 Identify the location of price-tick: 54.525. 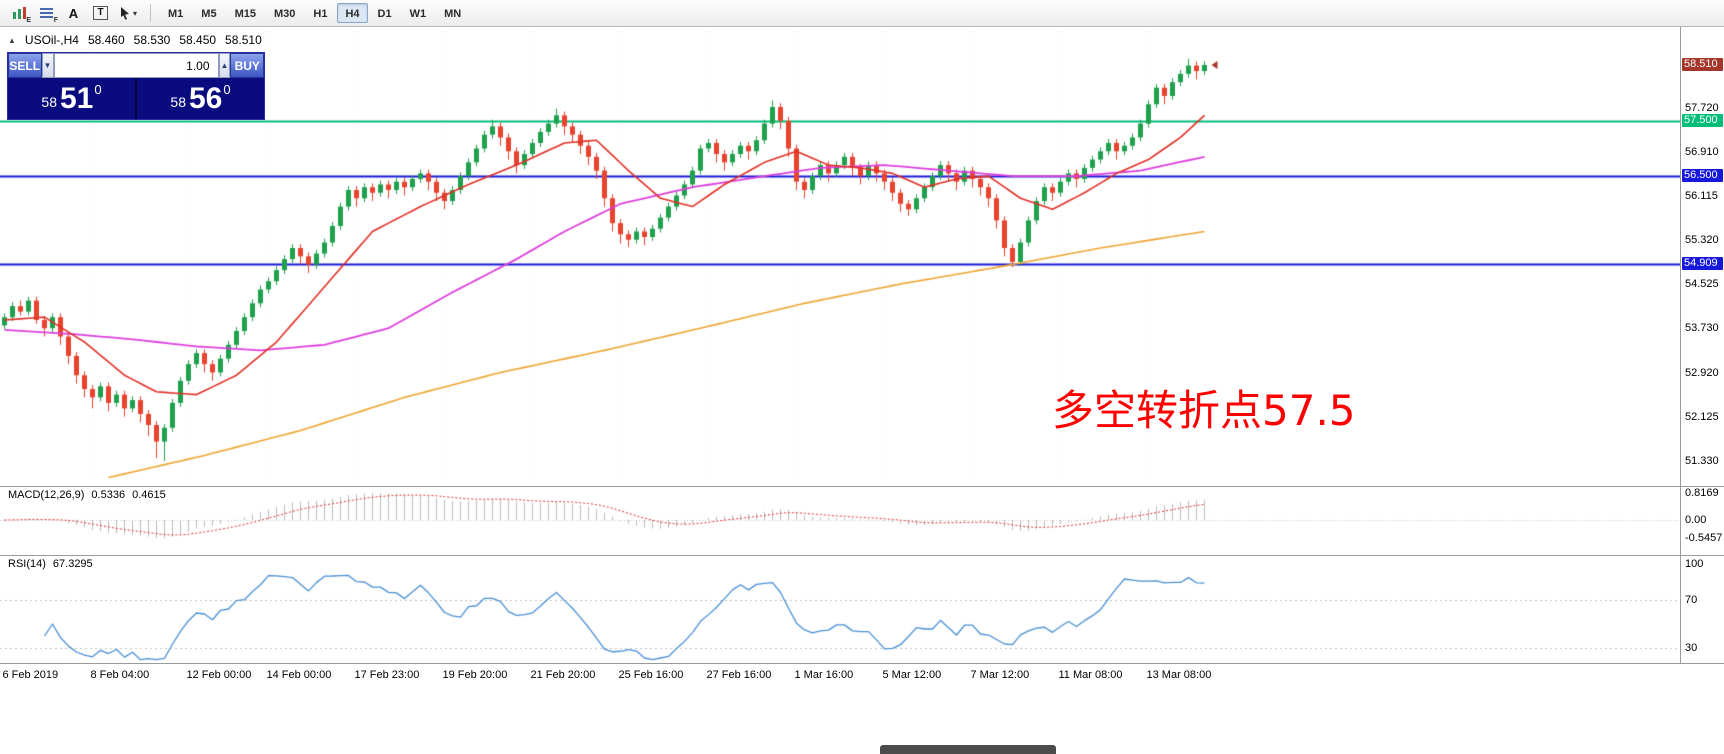
(1702, 284).